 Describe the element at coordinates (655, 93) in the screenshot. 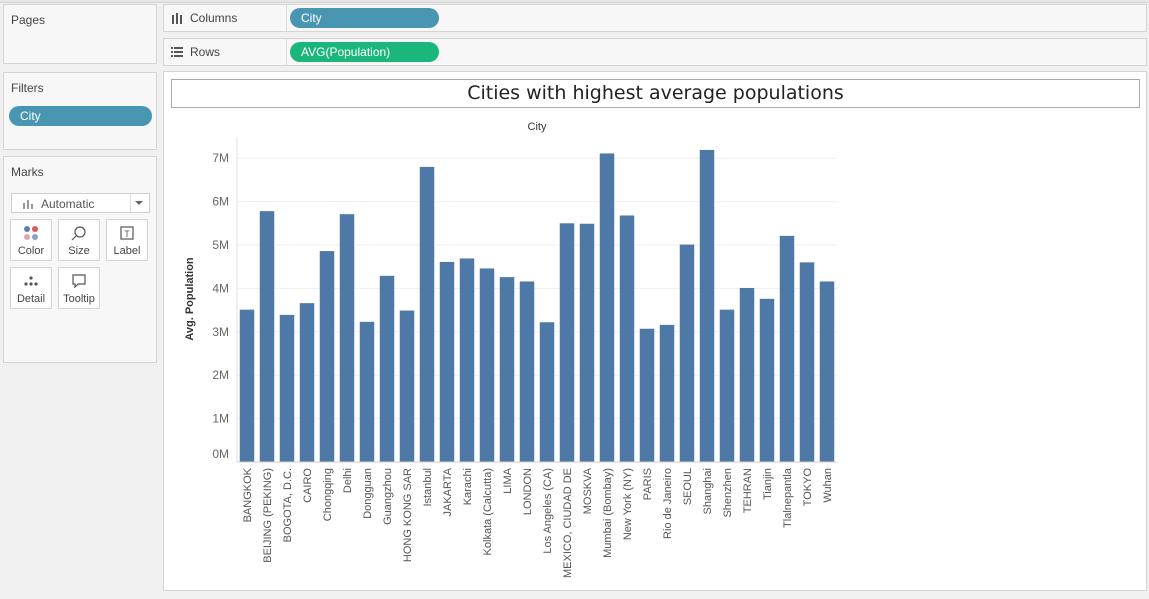

I see `chart-title: Cities with highest average populations` at that location.